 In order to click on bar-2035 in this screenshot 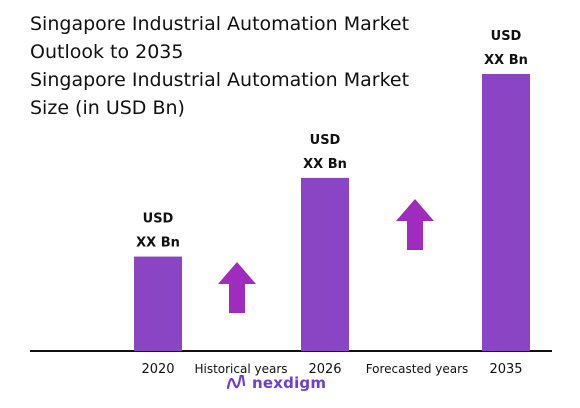, I will do `click(506, 212)`.